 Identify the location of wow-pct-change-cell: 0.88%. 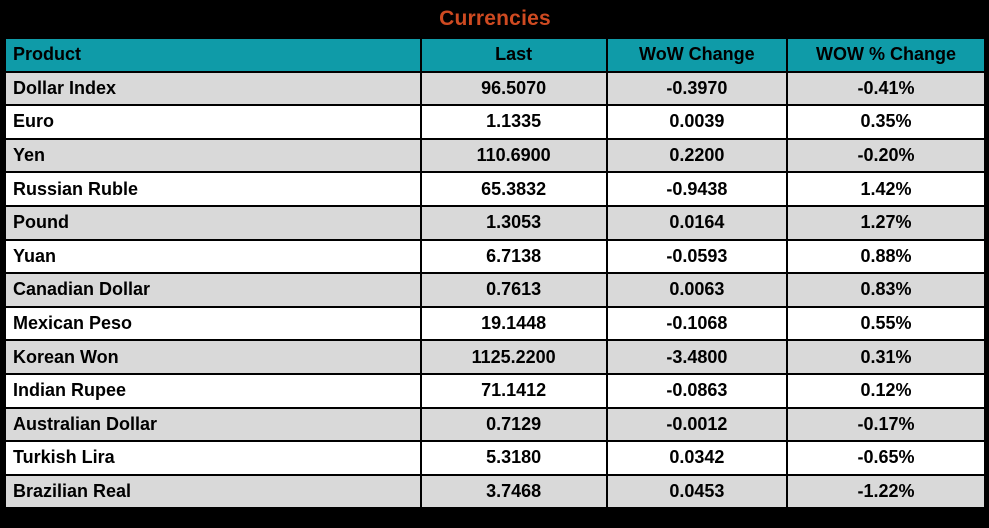
(886, 256).